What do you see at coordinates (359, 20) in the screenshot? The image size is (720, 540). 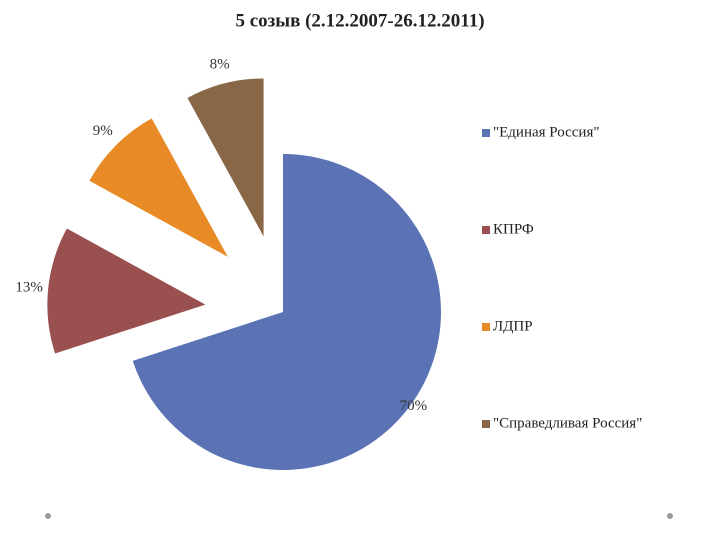 I see `chart-title: 5 созыв (2.12.2007-26.12.2011)` at bounding box center [359, 20].